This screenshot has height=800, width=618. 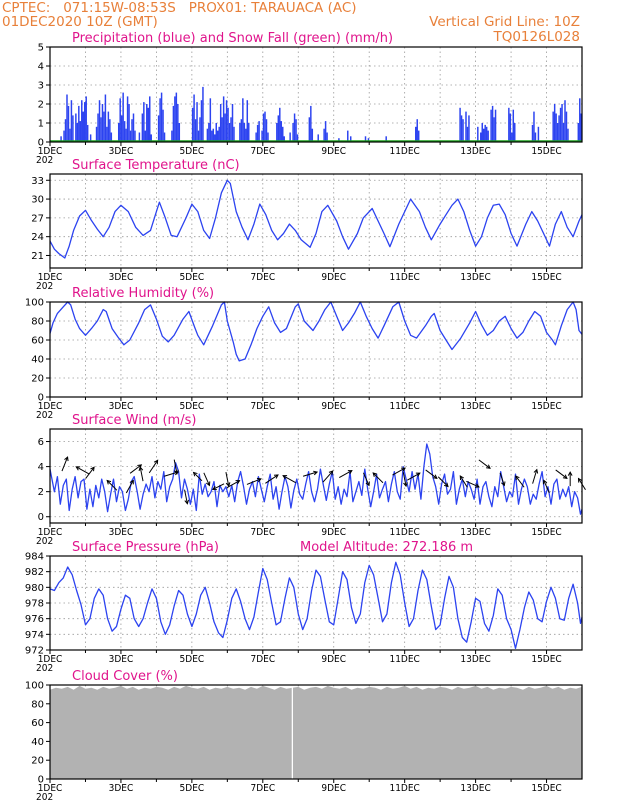 What do you see at coordinates (41, 442) in the screenshot?
I see `y-tick-label: 6` at bounding box center [41, 442].